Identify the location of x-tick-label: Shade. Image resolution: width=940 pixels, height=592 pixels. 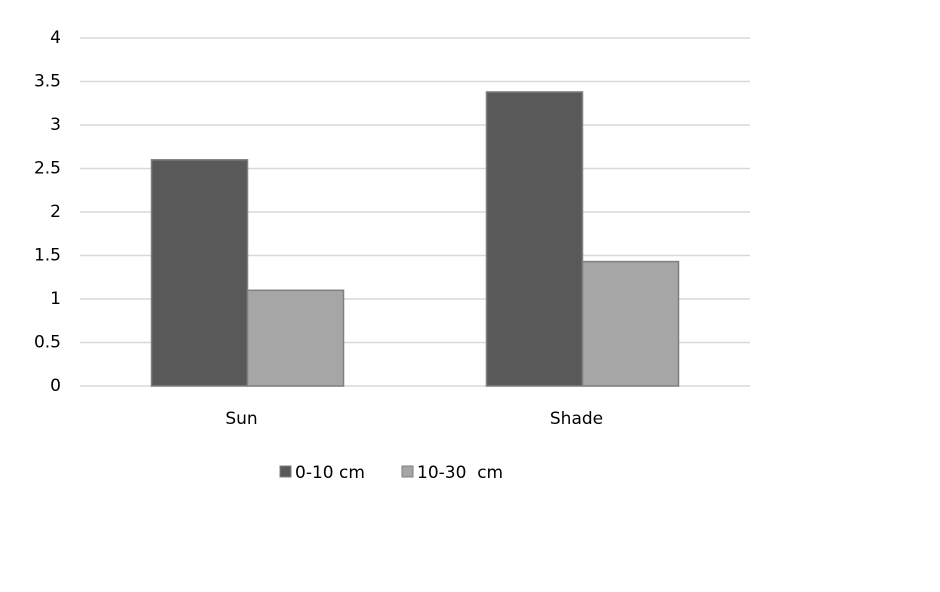
(576, 419).